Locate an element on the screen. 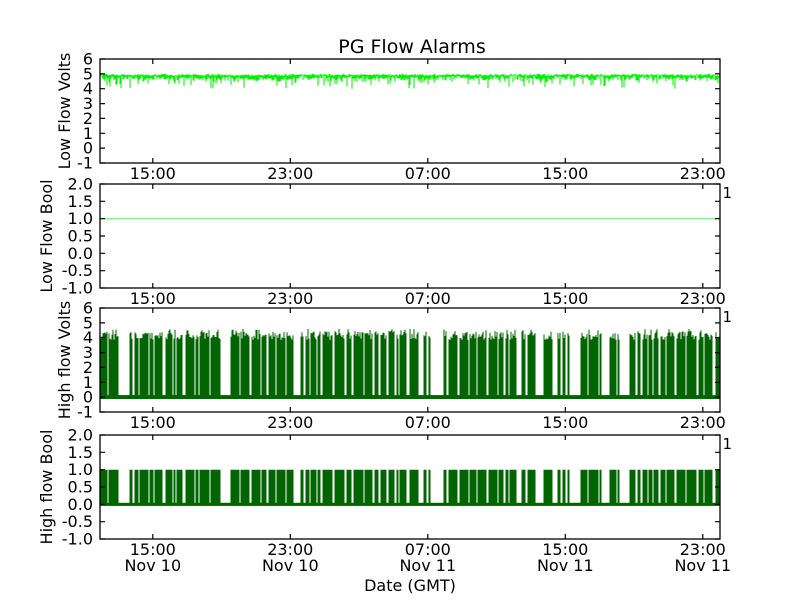 This screenshot has height=600, width=800. low-flow-volts-axes-frame is located at coordinates (410, 111).